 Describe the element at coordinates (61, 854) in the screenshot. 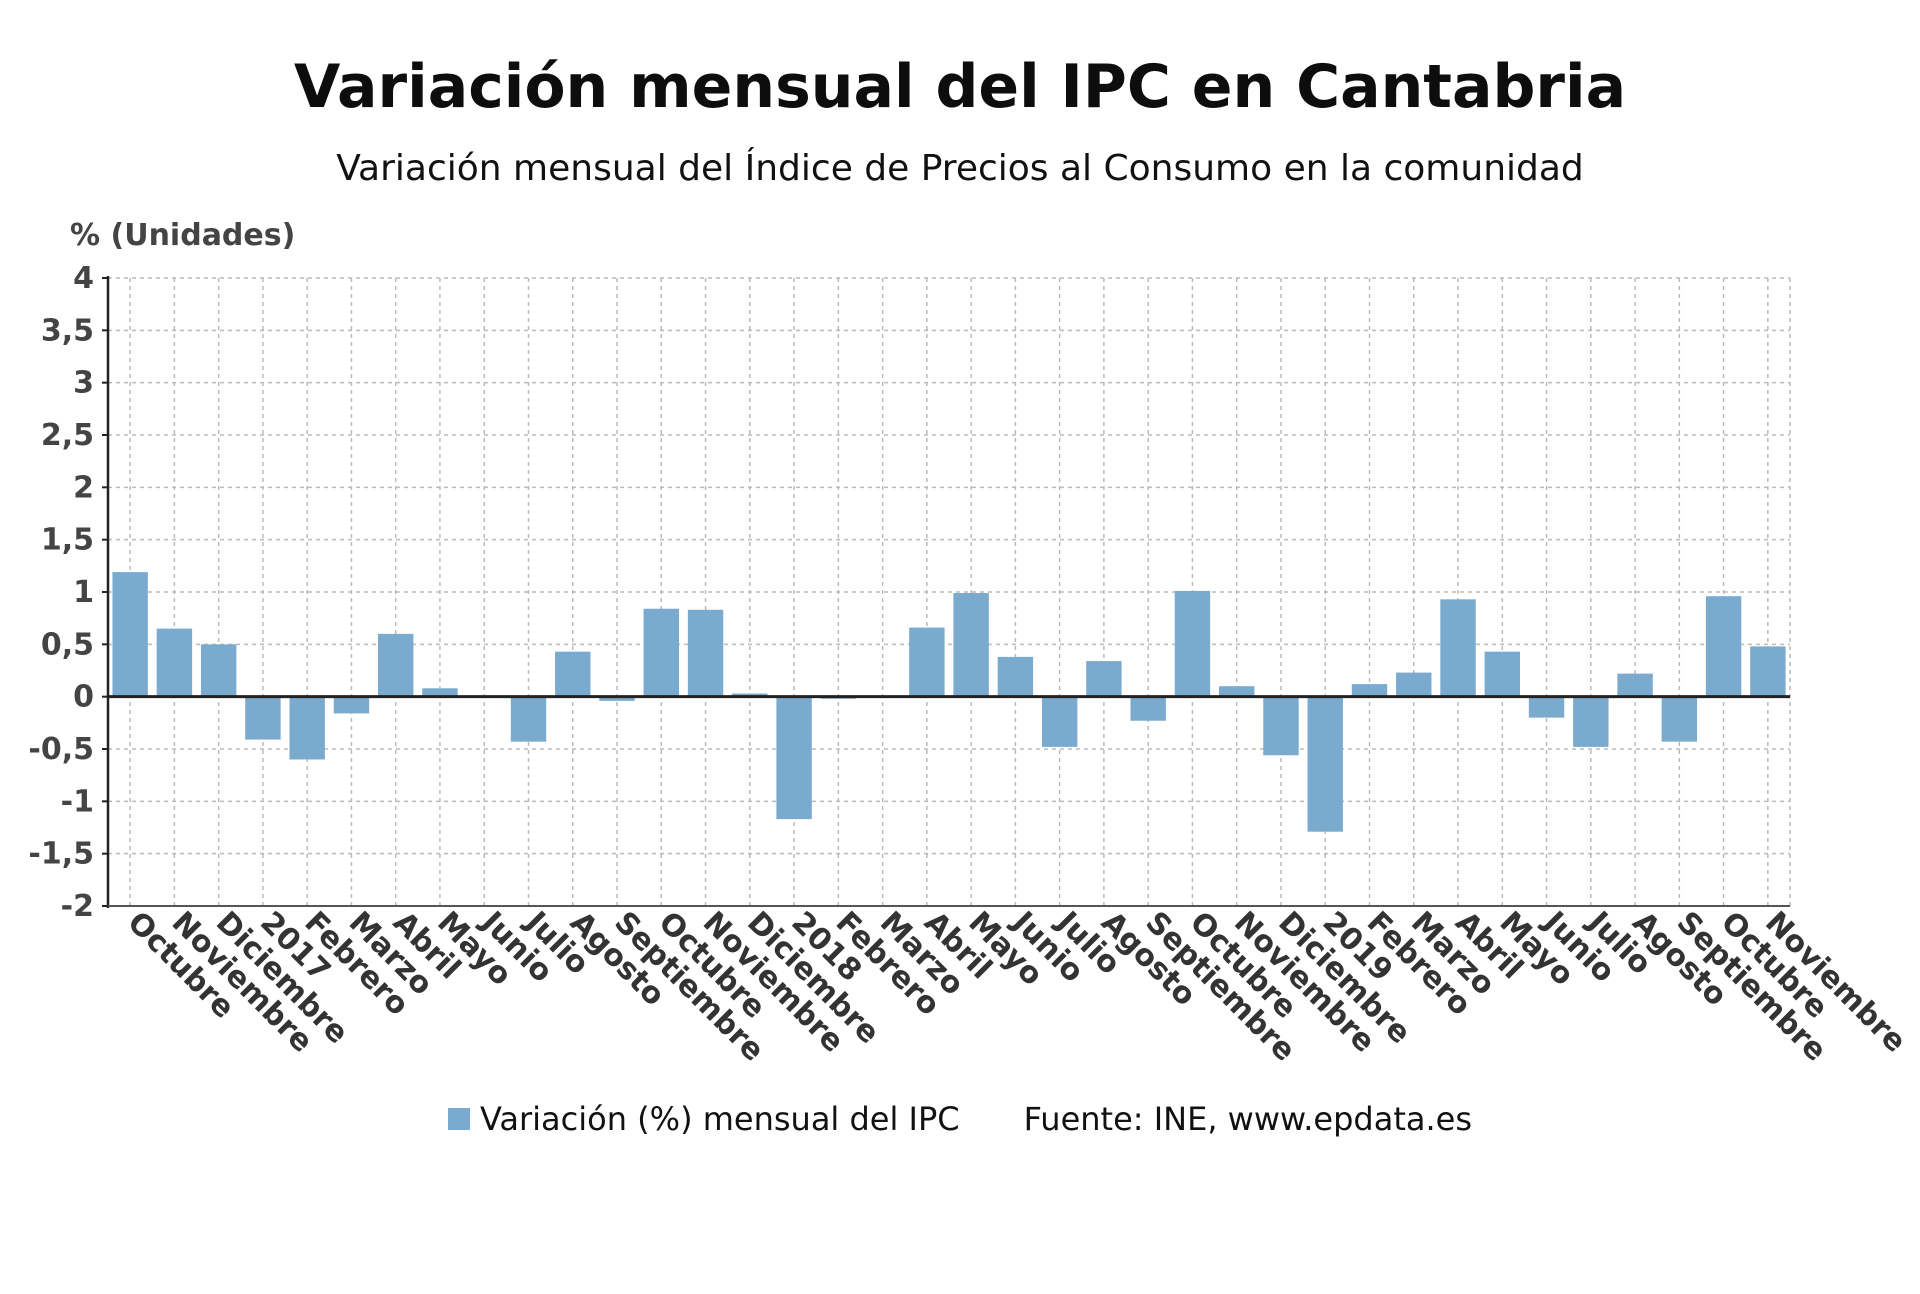

I see `y-tick-label: -1,5` at that location.